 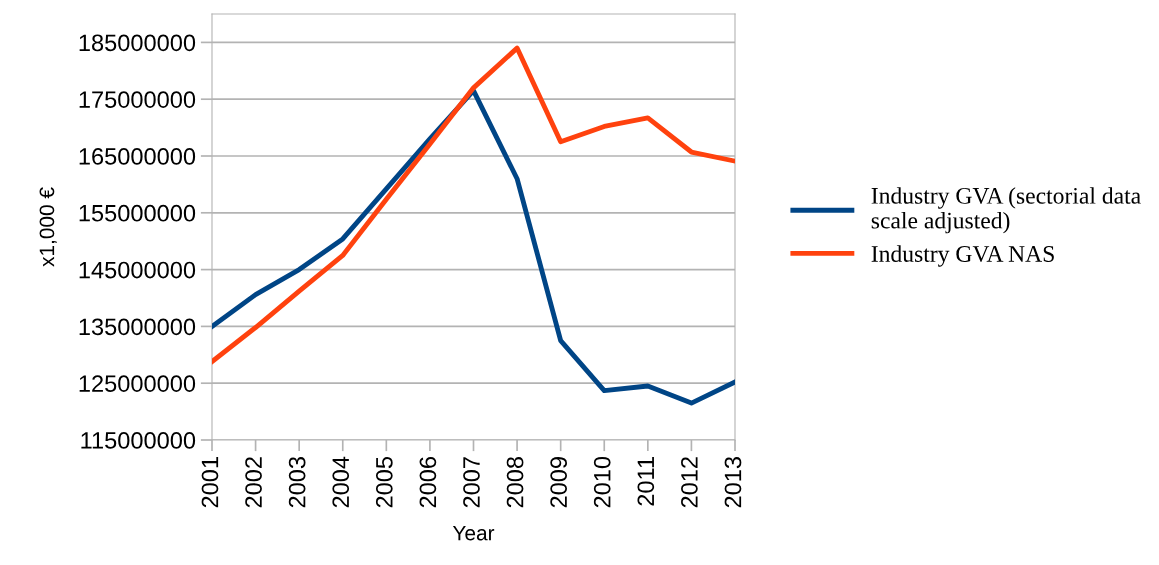 What do you see at coordinates (253, 482) in the screenshot?
I see `x-tick-label: 2002` at bounding box center [253, 482].